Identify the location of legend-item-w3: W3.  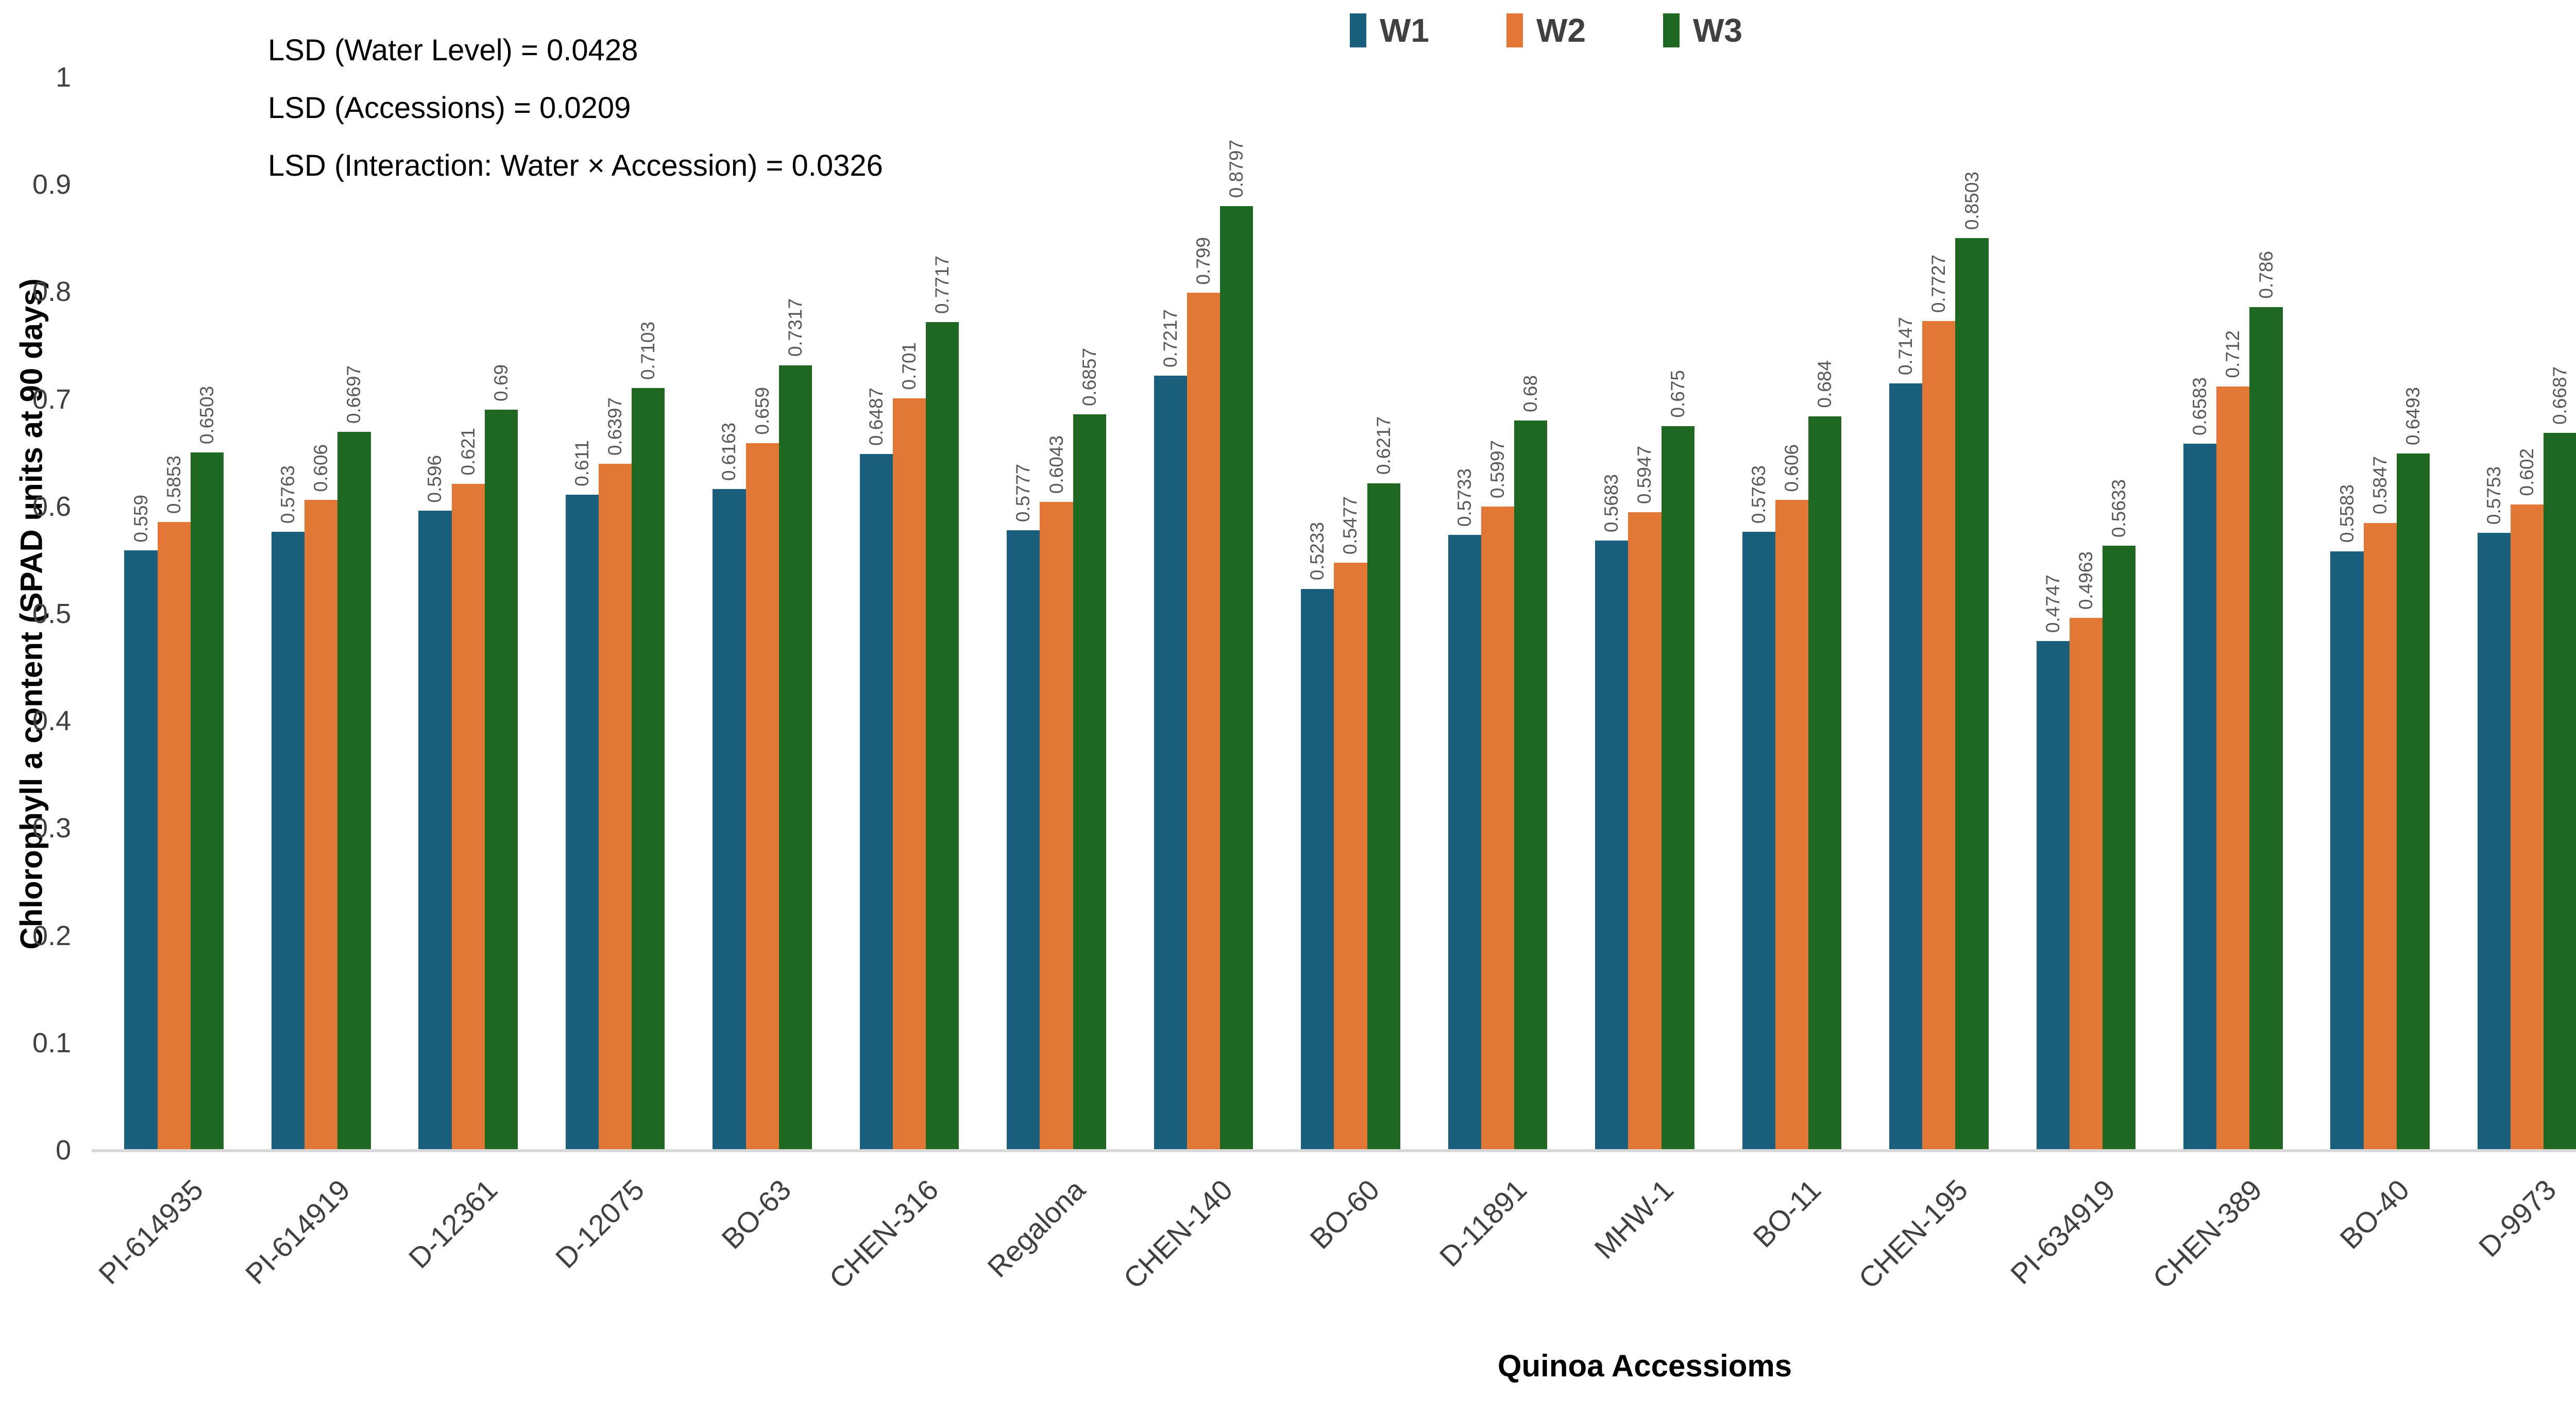
(1702, 30).